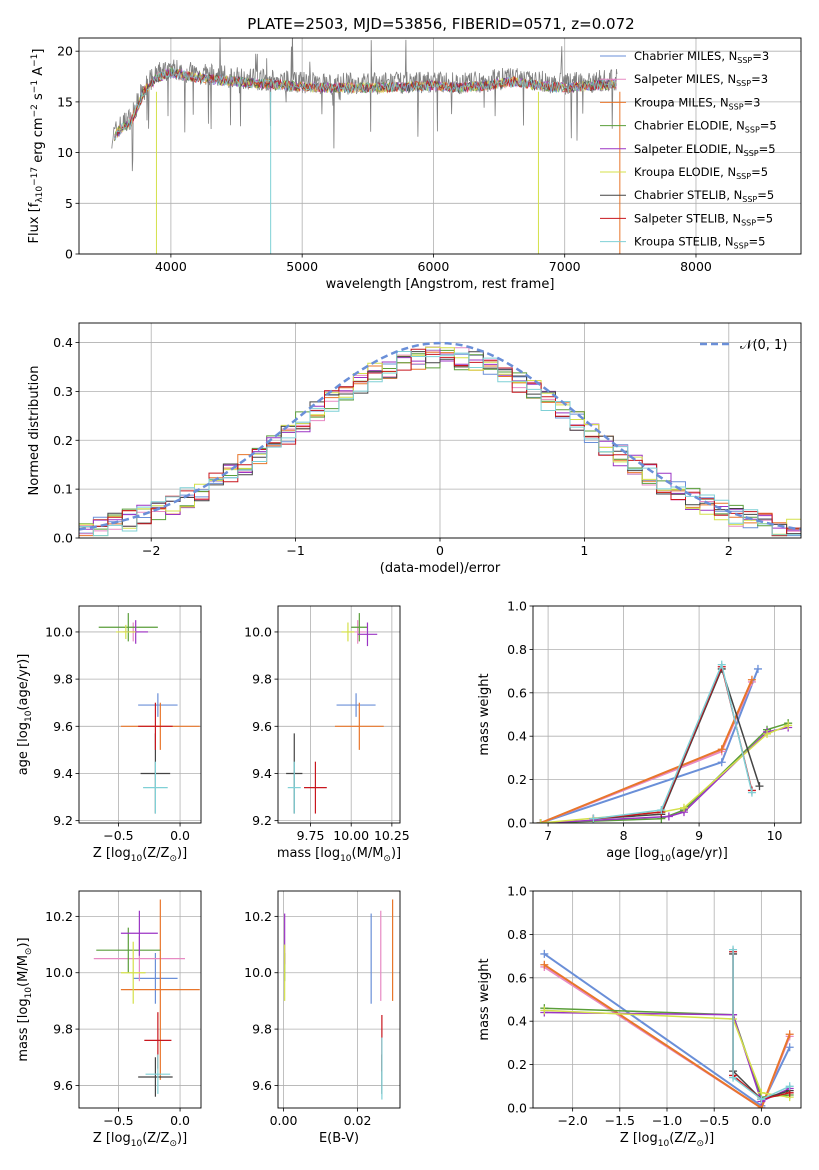 The image size is (819, 1170). Describe the element at coordinates (137, 859) in the screenshot. I see `z-age-xlabel-part: 10` at that location.